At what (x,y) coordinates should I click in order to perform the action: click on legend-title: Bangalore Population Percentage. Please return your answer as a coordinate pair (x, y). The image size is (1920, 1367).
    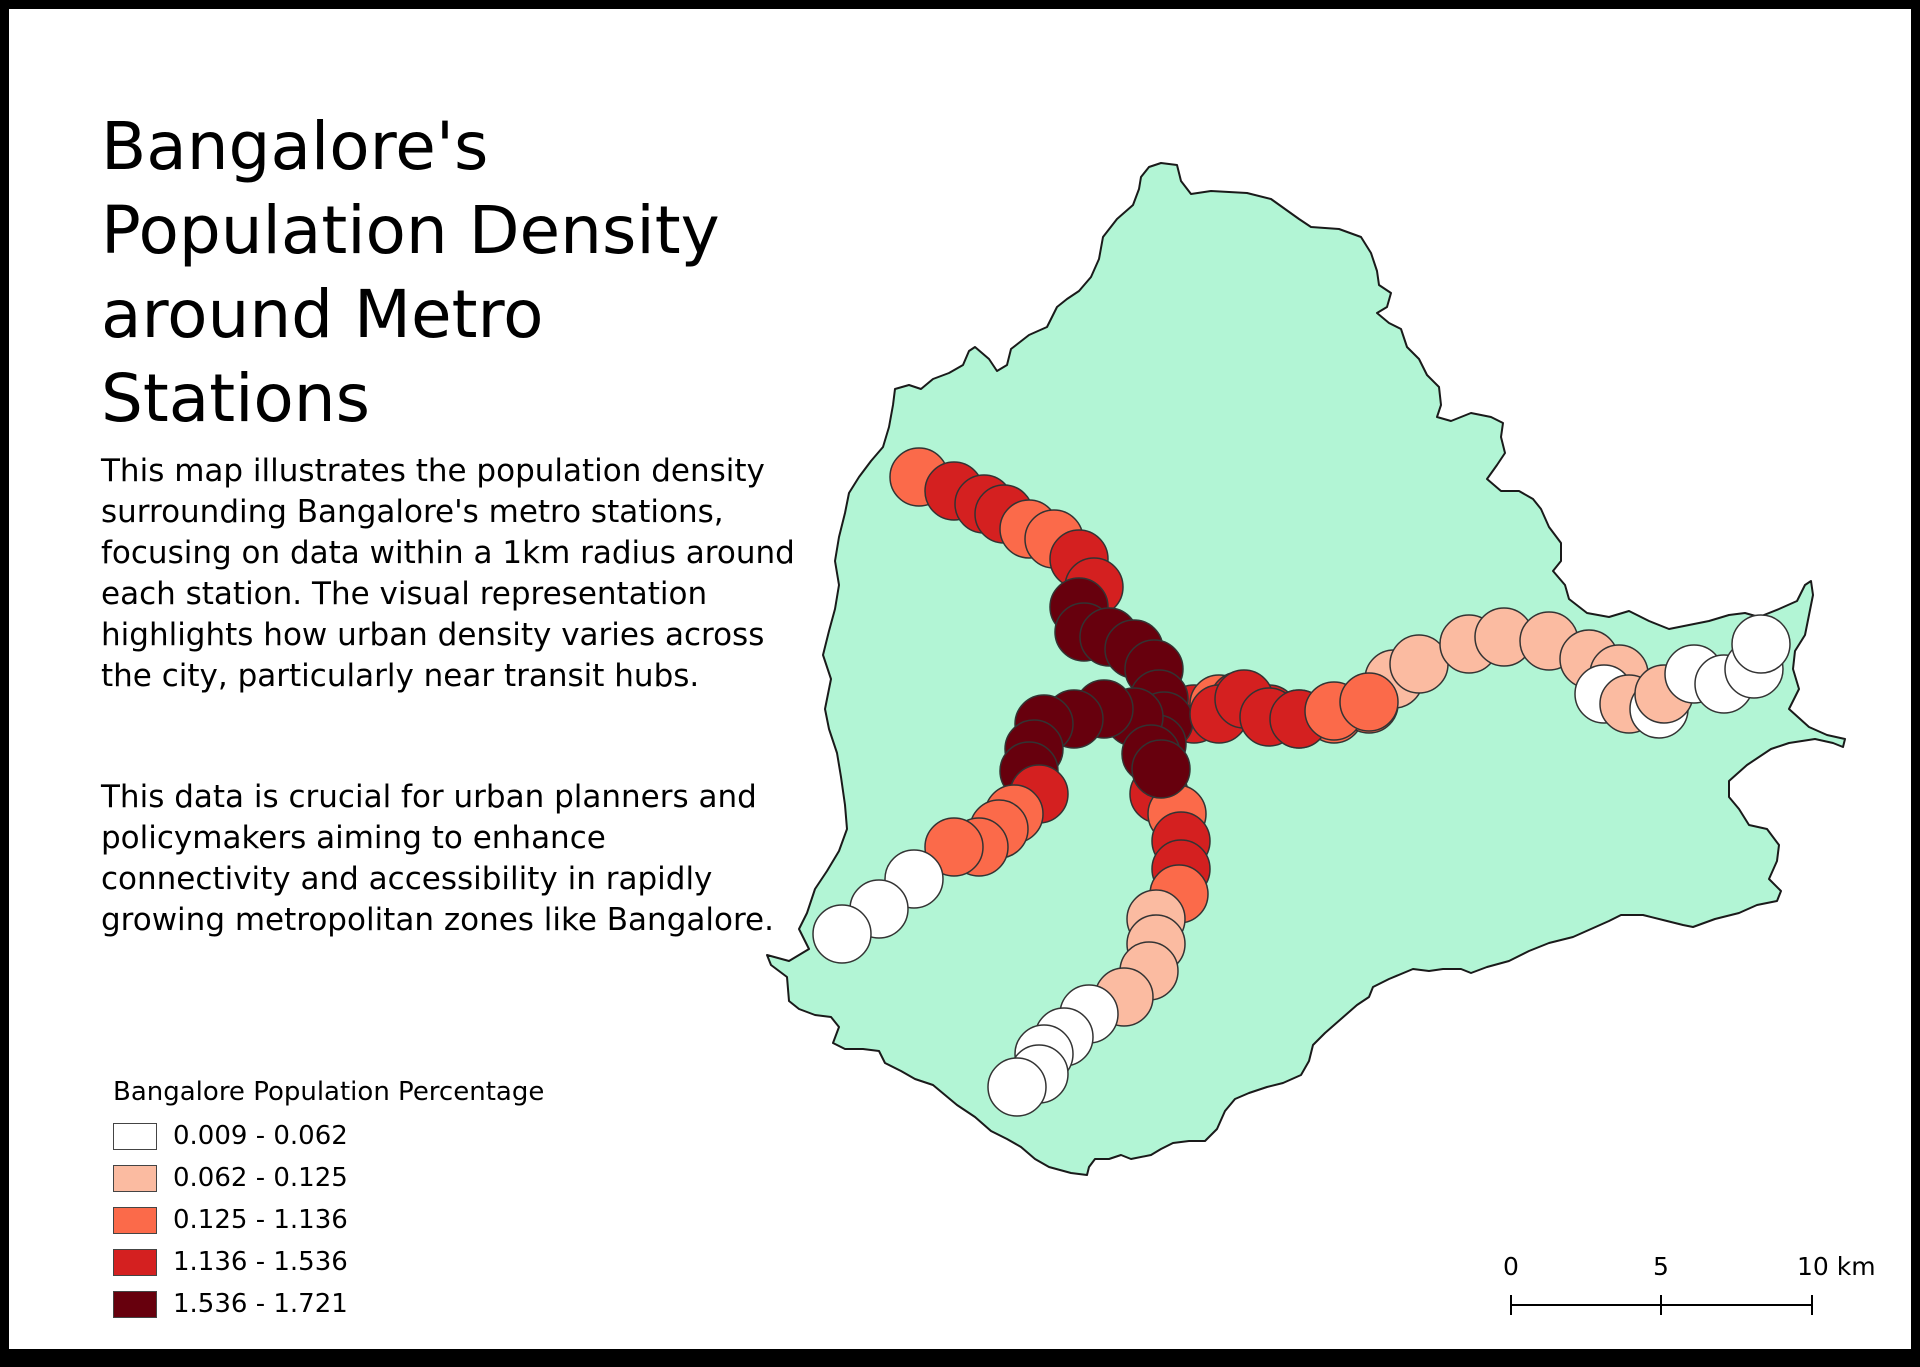
    Looking at the image, I should click on (329, 1092).